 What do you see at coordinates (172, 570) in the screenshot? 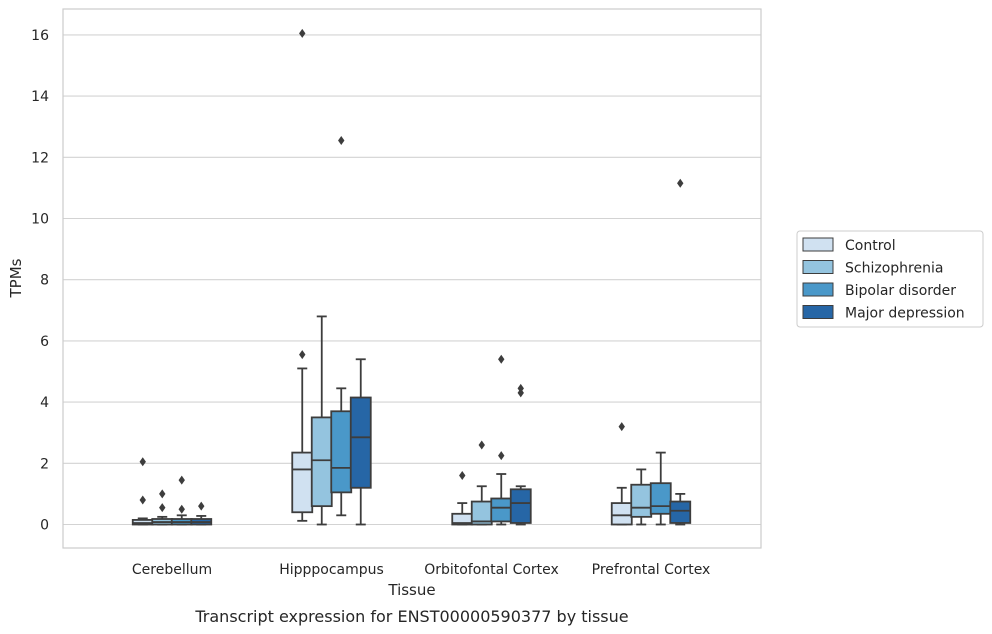
I see `x-tick-label: Cerebellum` at bounding box center [172, 570].